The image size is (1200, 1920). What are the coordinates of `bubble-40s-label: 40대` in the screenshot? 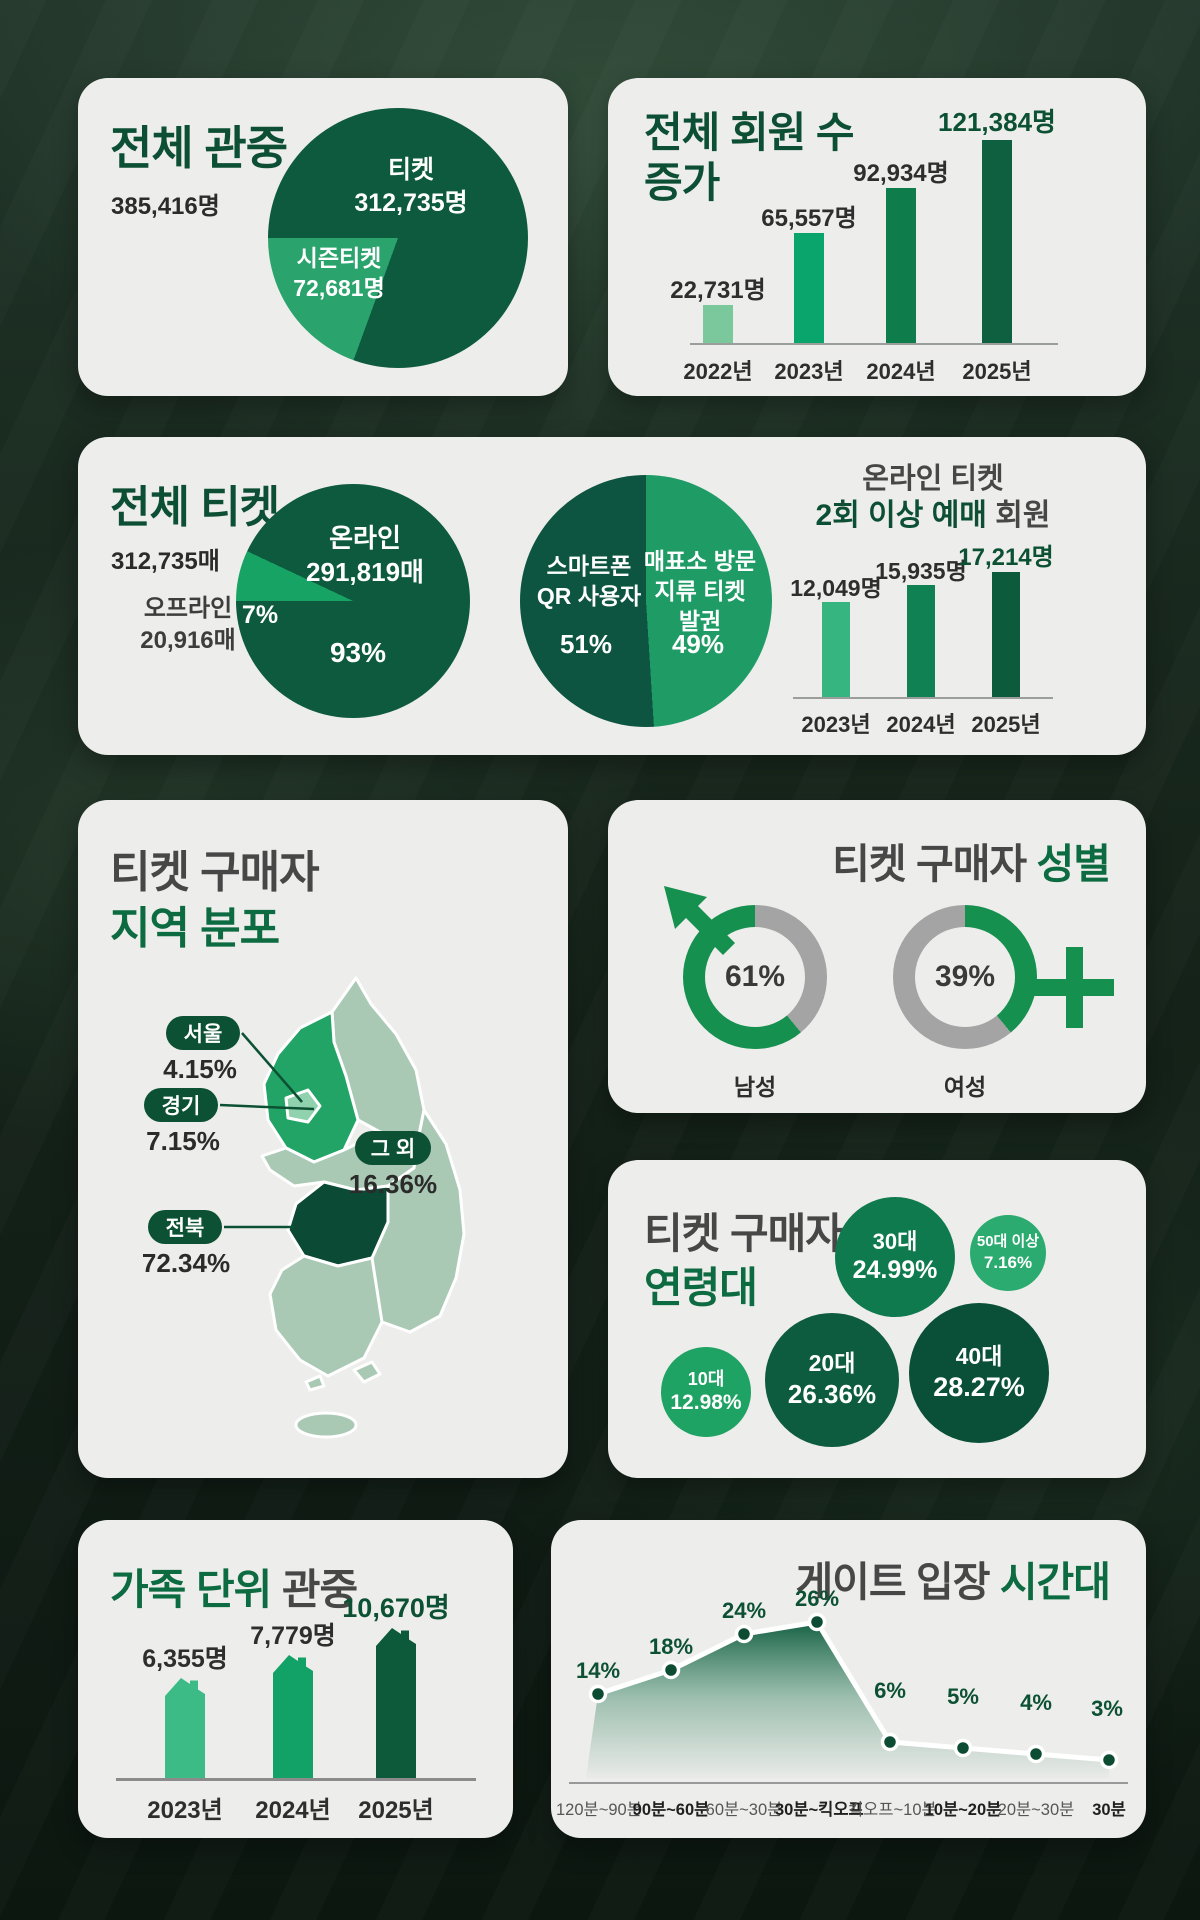 It's located at (979, 1355).